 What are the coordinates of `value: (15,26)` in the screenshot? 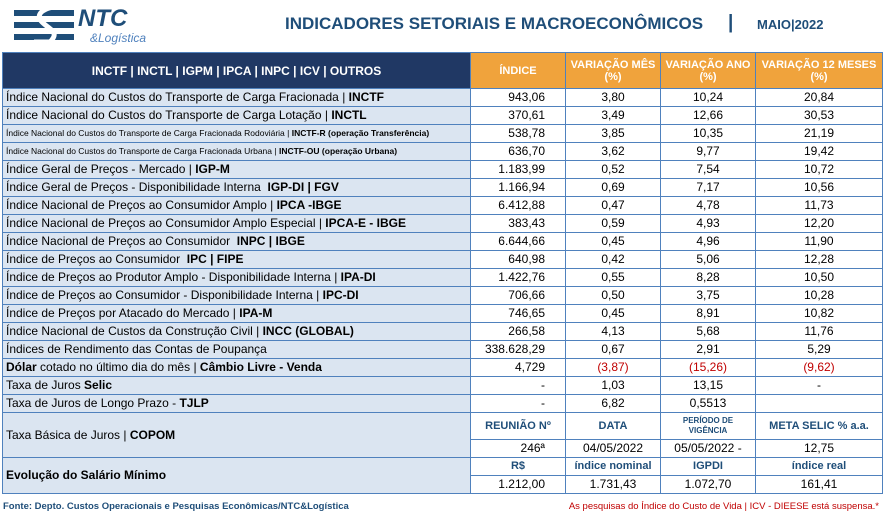 It's located at (708, 367).